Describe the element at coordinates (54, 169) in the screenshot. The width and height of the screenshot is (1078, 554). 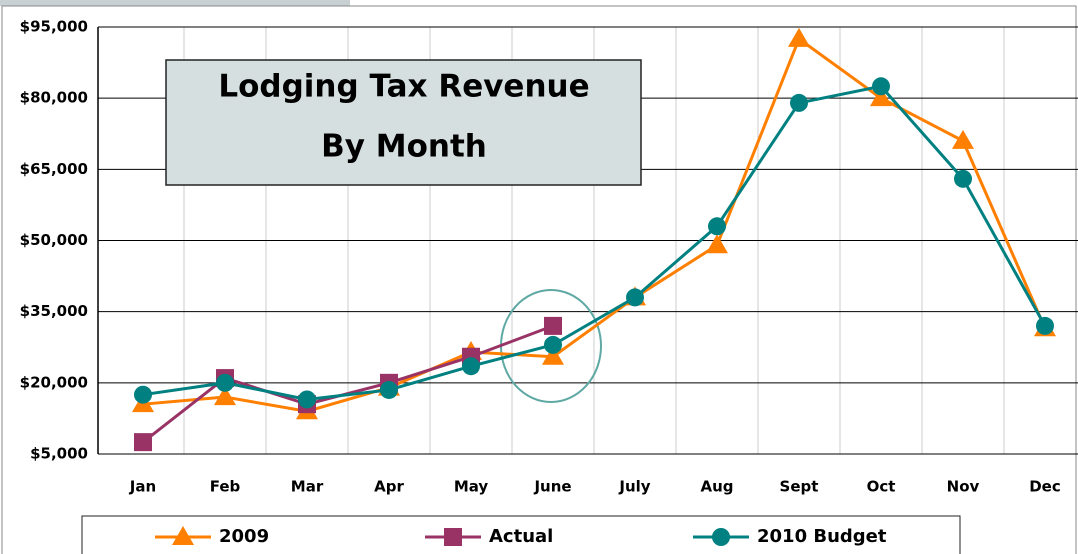
I see `y-tick-label: $65,000` at that location.